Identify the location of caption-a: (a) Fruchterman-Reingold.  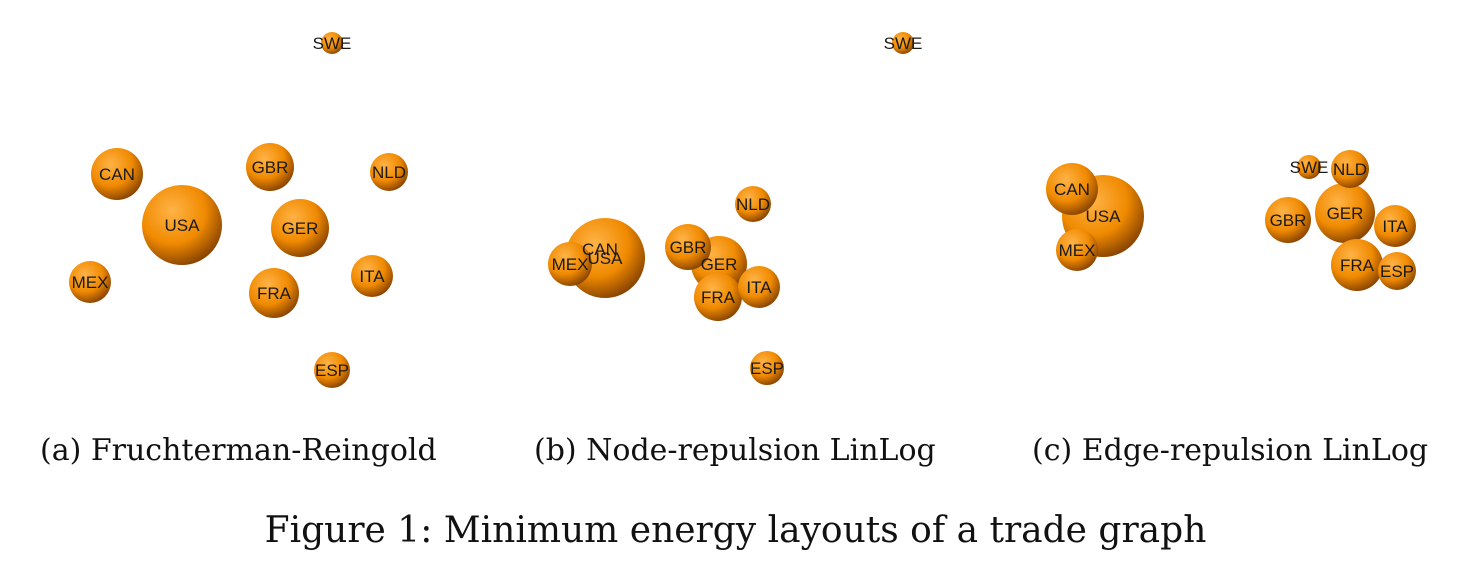
(238, 450).